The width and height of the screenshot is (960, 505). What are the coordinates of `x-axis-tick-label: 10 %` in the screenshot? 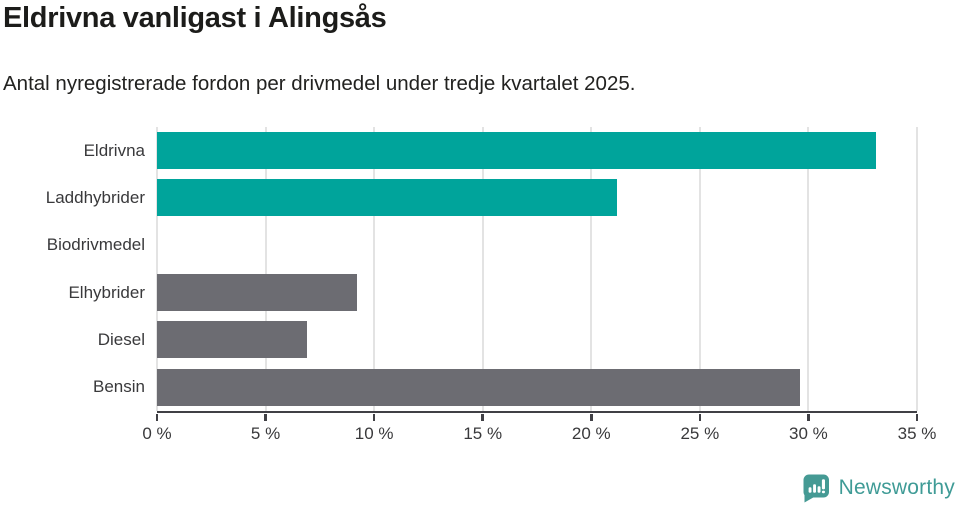 It's located at (374, 433).